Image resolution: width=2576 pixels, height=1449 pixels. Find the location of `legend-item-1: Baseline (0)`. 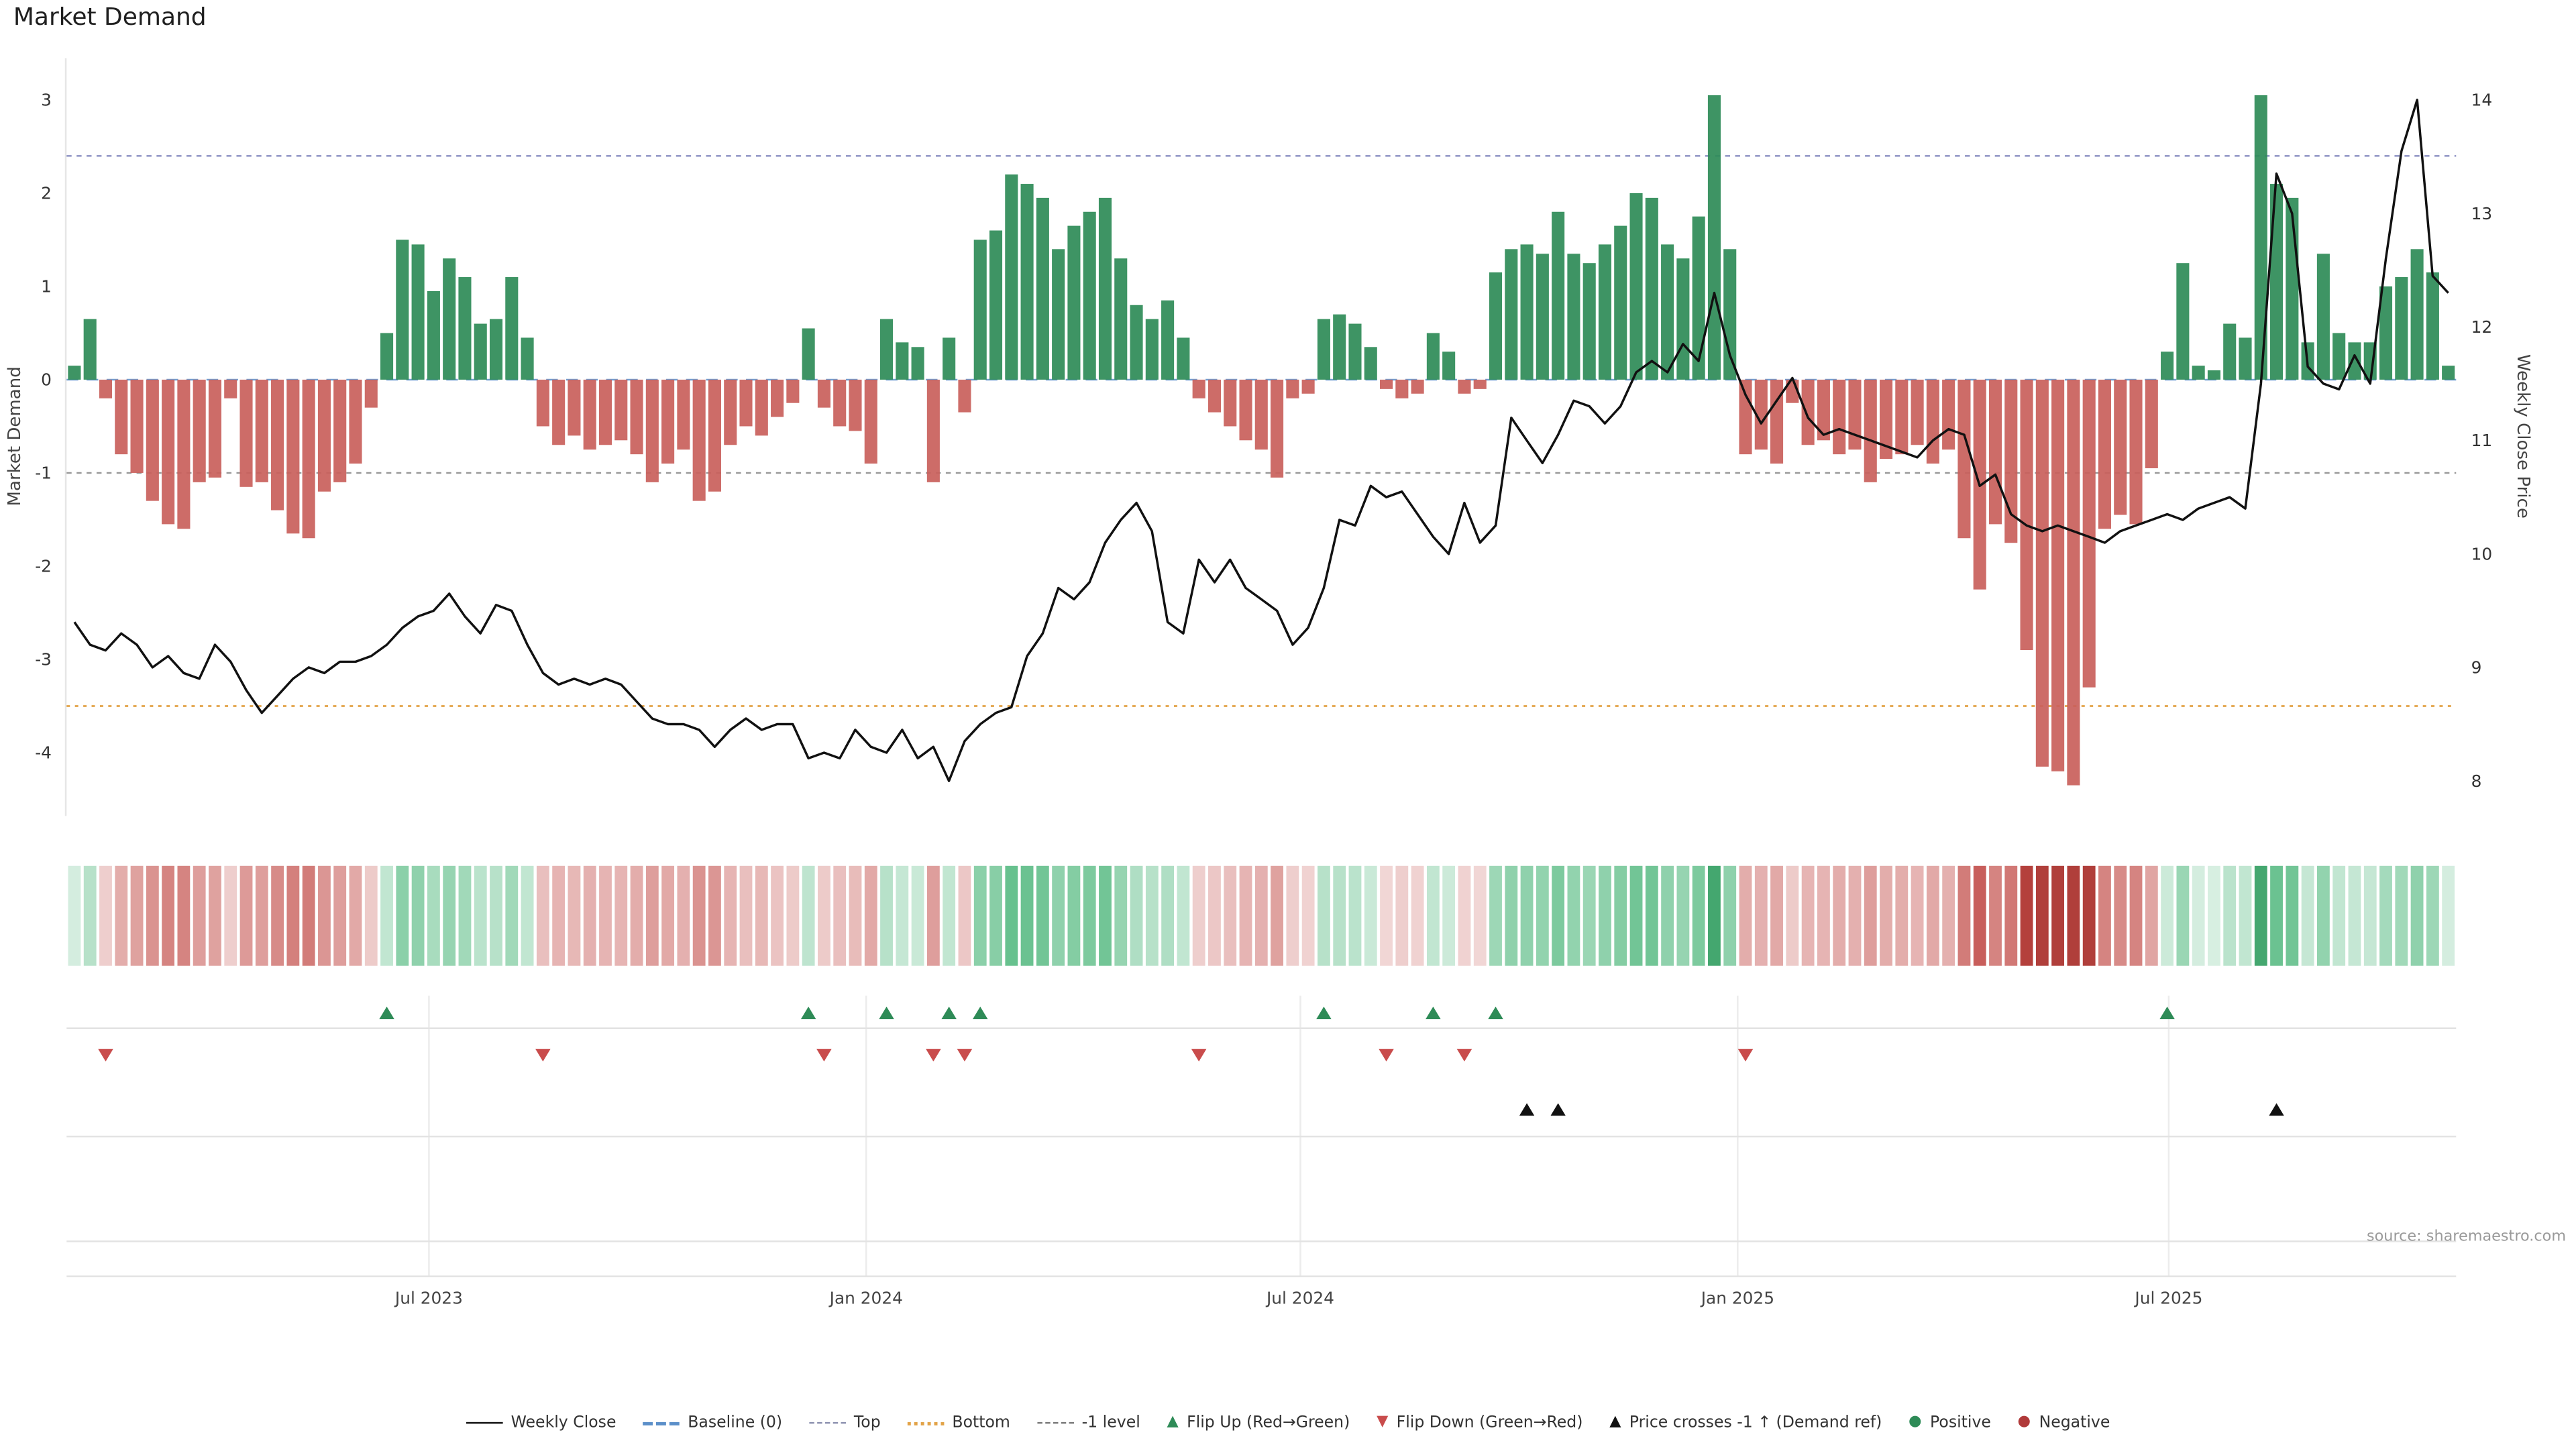

legend-item-1: Baseline (0) is located at coordinates (712, 1422).